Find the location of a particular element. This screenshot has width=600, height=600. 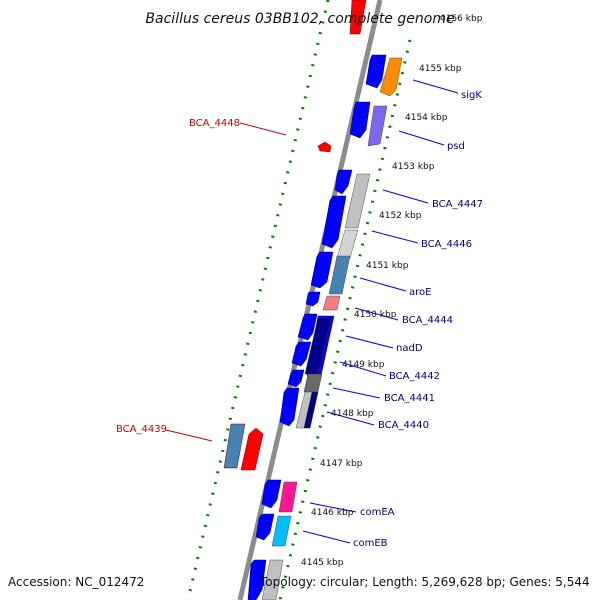

kbp-label: 4148 kbp is located at coordinates (352, 414).